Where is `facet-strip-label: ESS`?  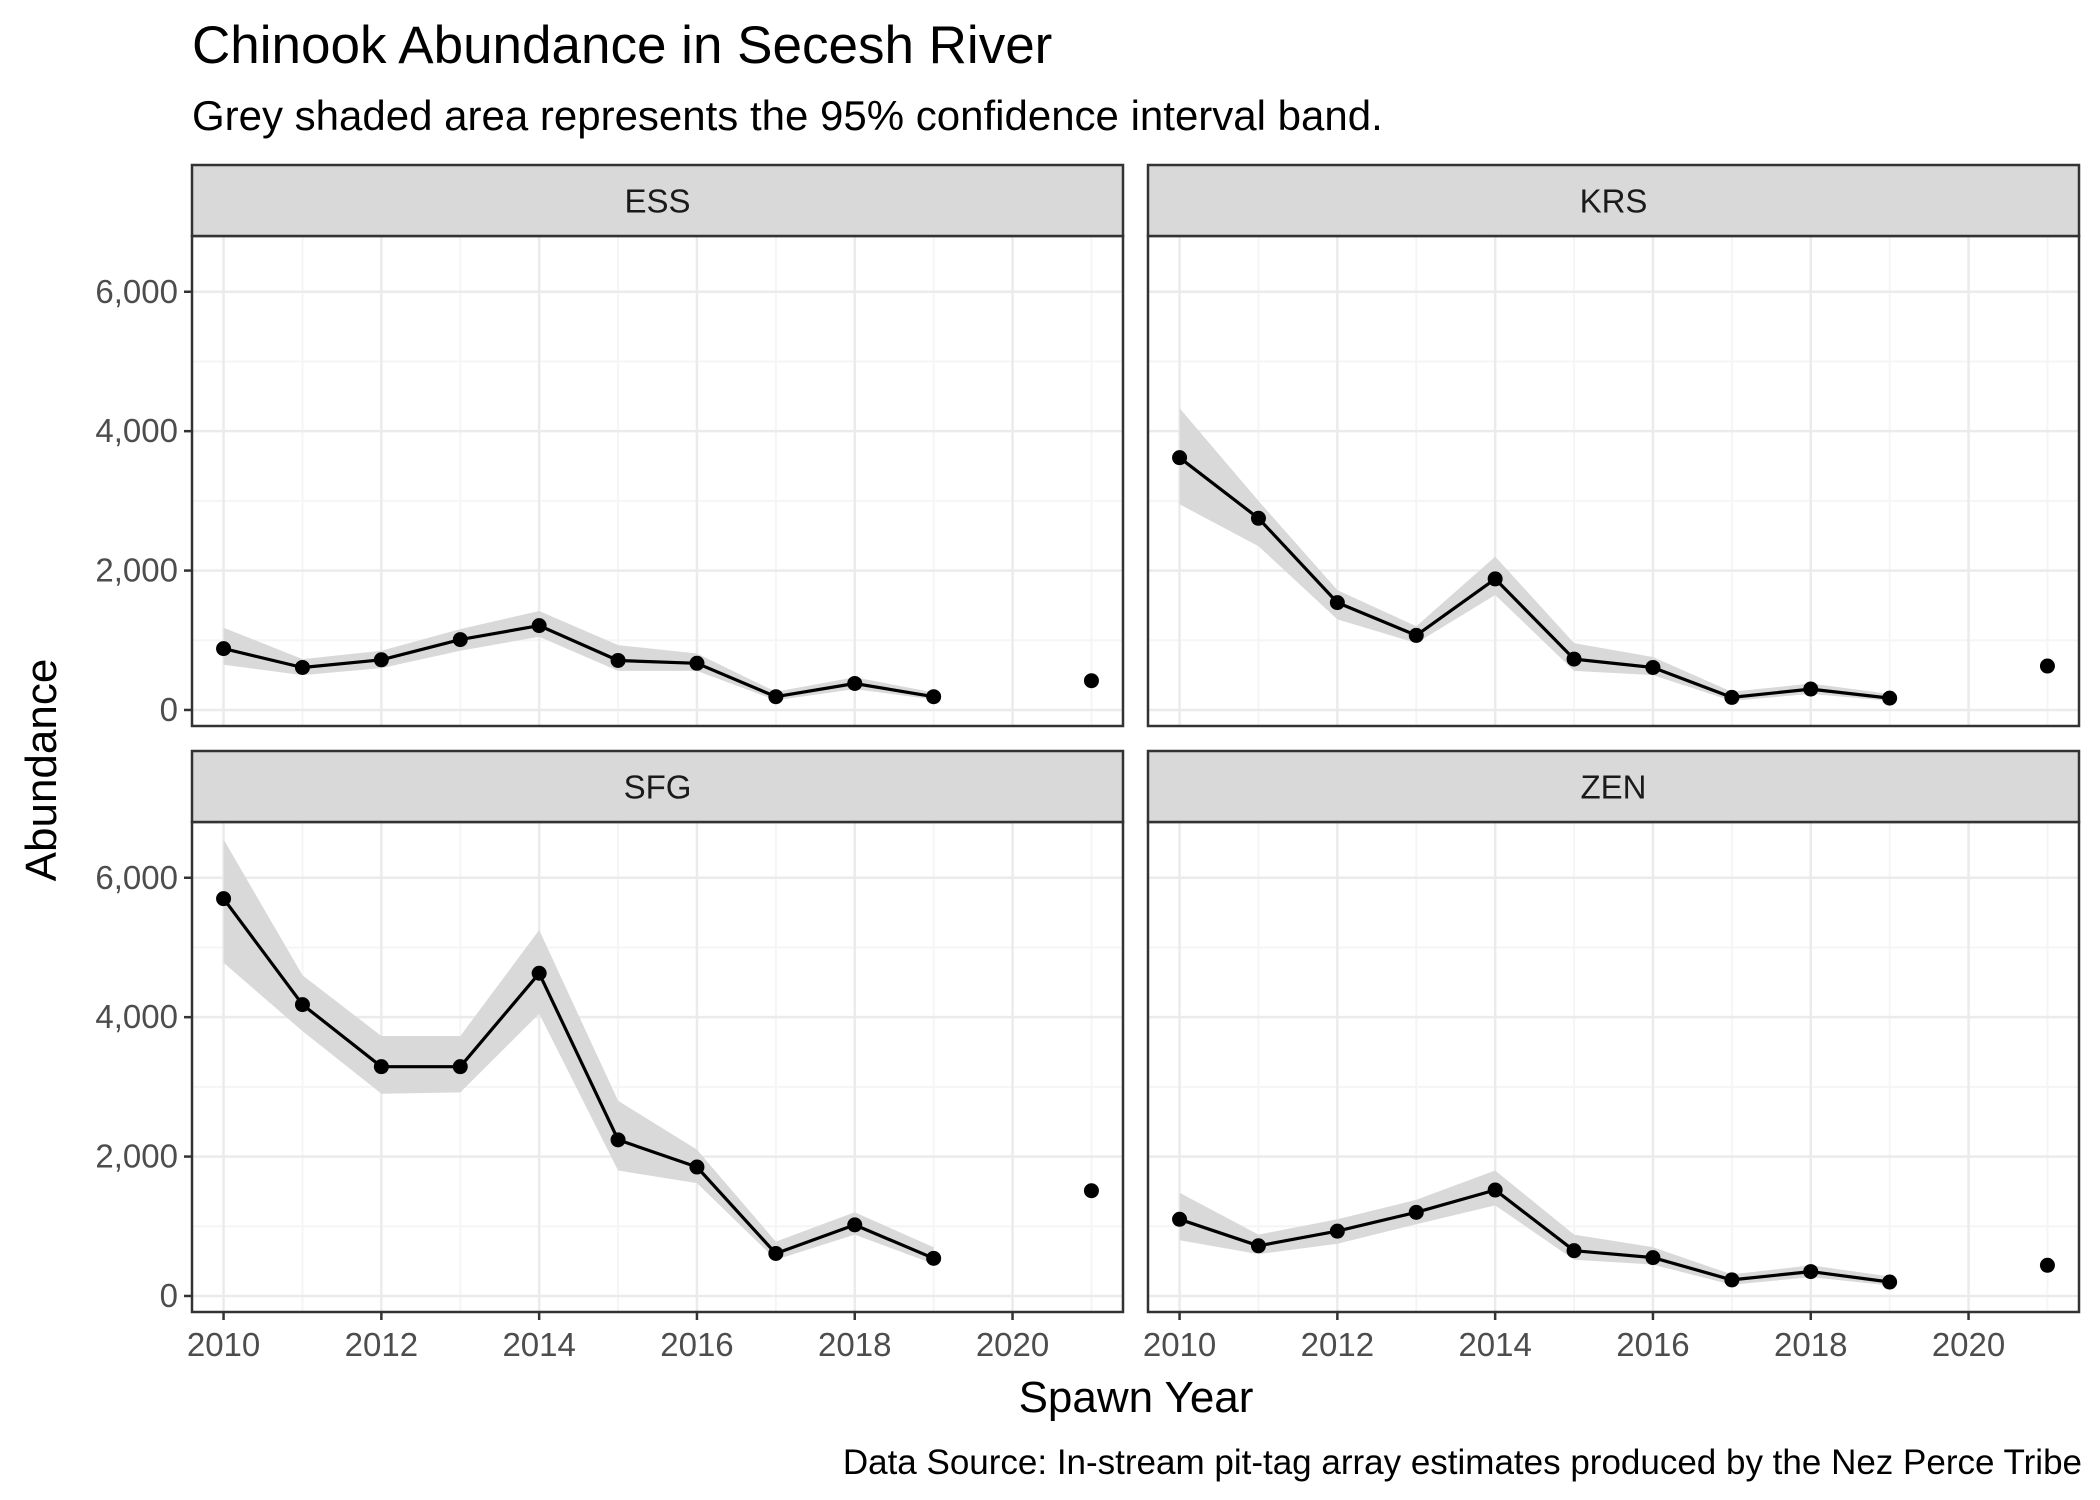
facet-strip-label: ESS is located at coordinates (657, 201).